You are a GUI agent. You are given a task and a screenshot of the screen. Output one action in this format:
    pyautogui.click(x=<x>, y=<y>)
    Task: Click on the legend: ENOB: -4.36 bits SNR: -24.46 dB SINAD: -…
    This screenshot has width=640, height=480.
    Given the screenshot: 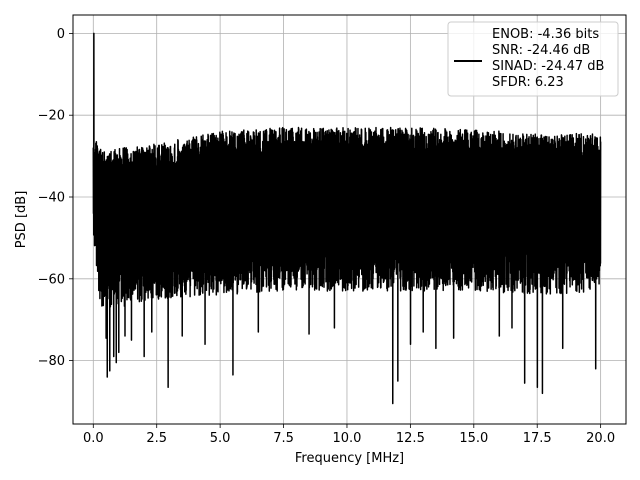 What is the action you would take?
    pyautogui.click(x=533, y=59)
    